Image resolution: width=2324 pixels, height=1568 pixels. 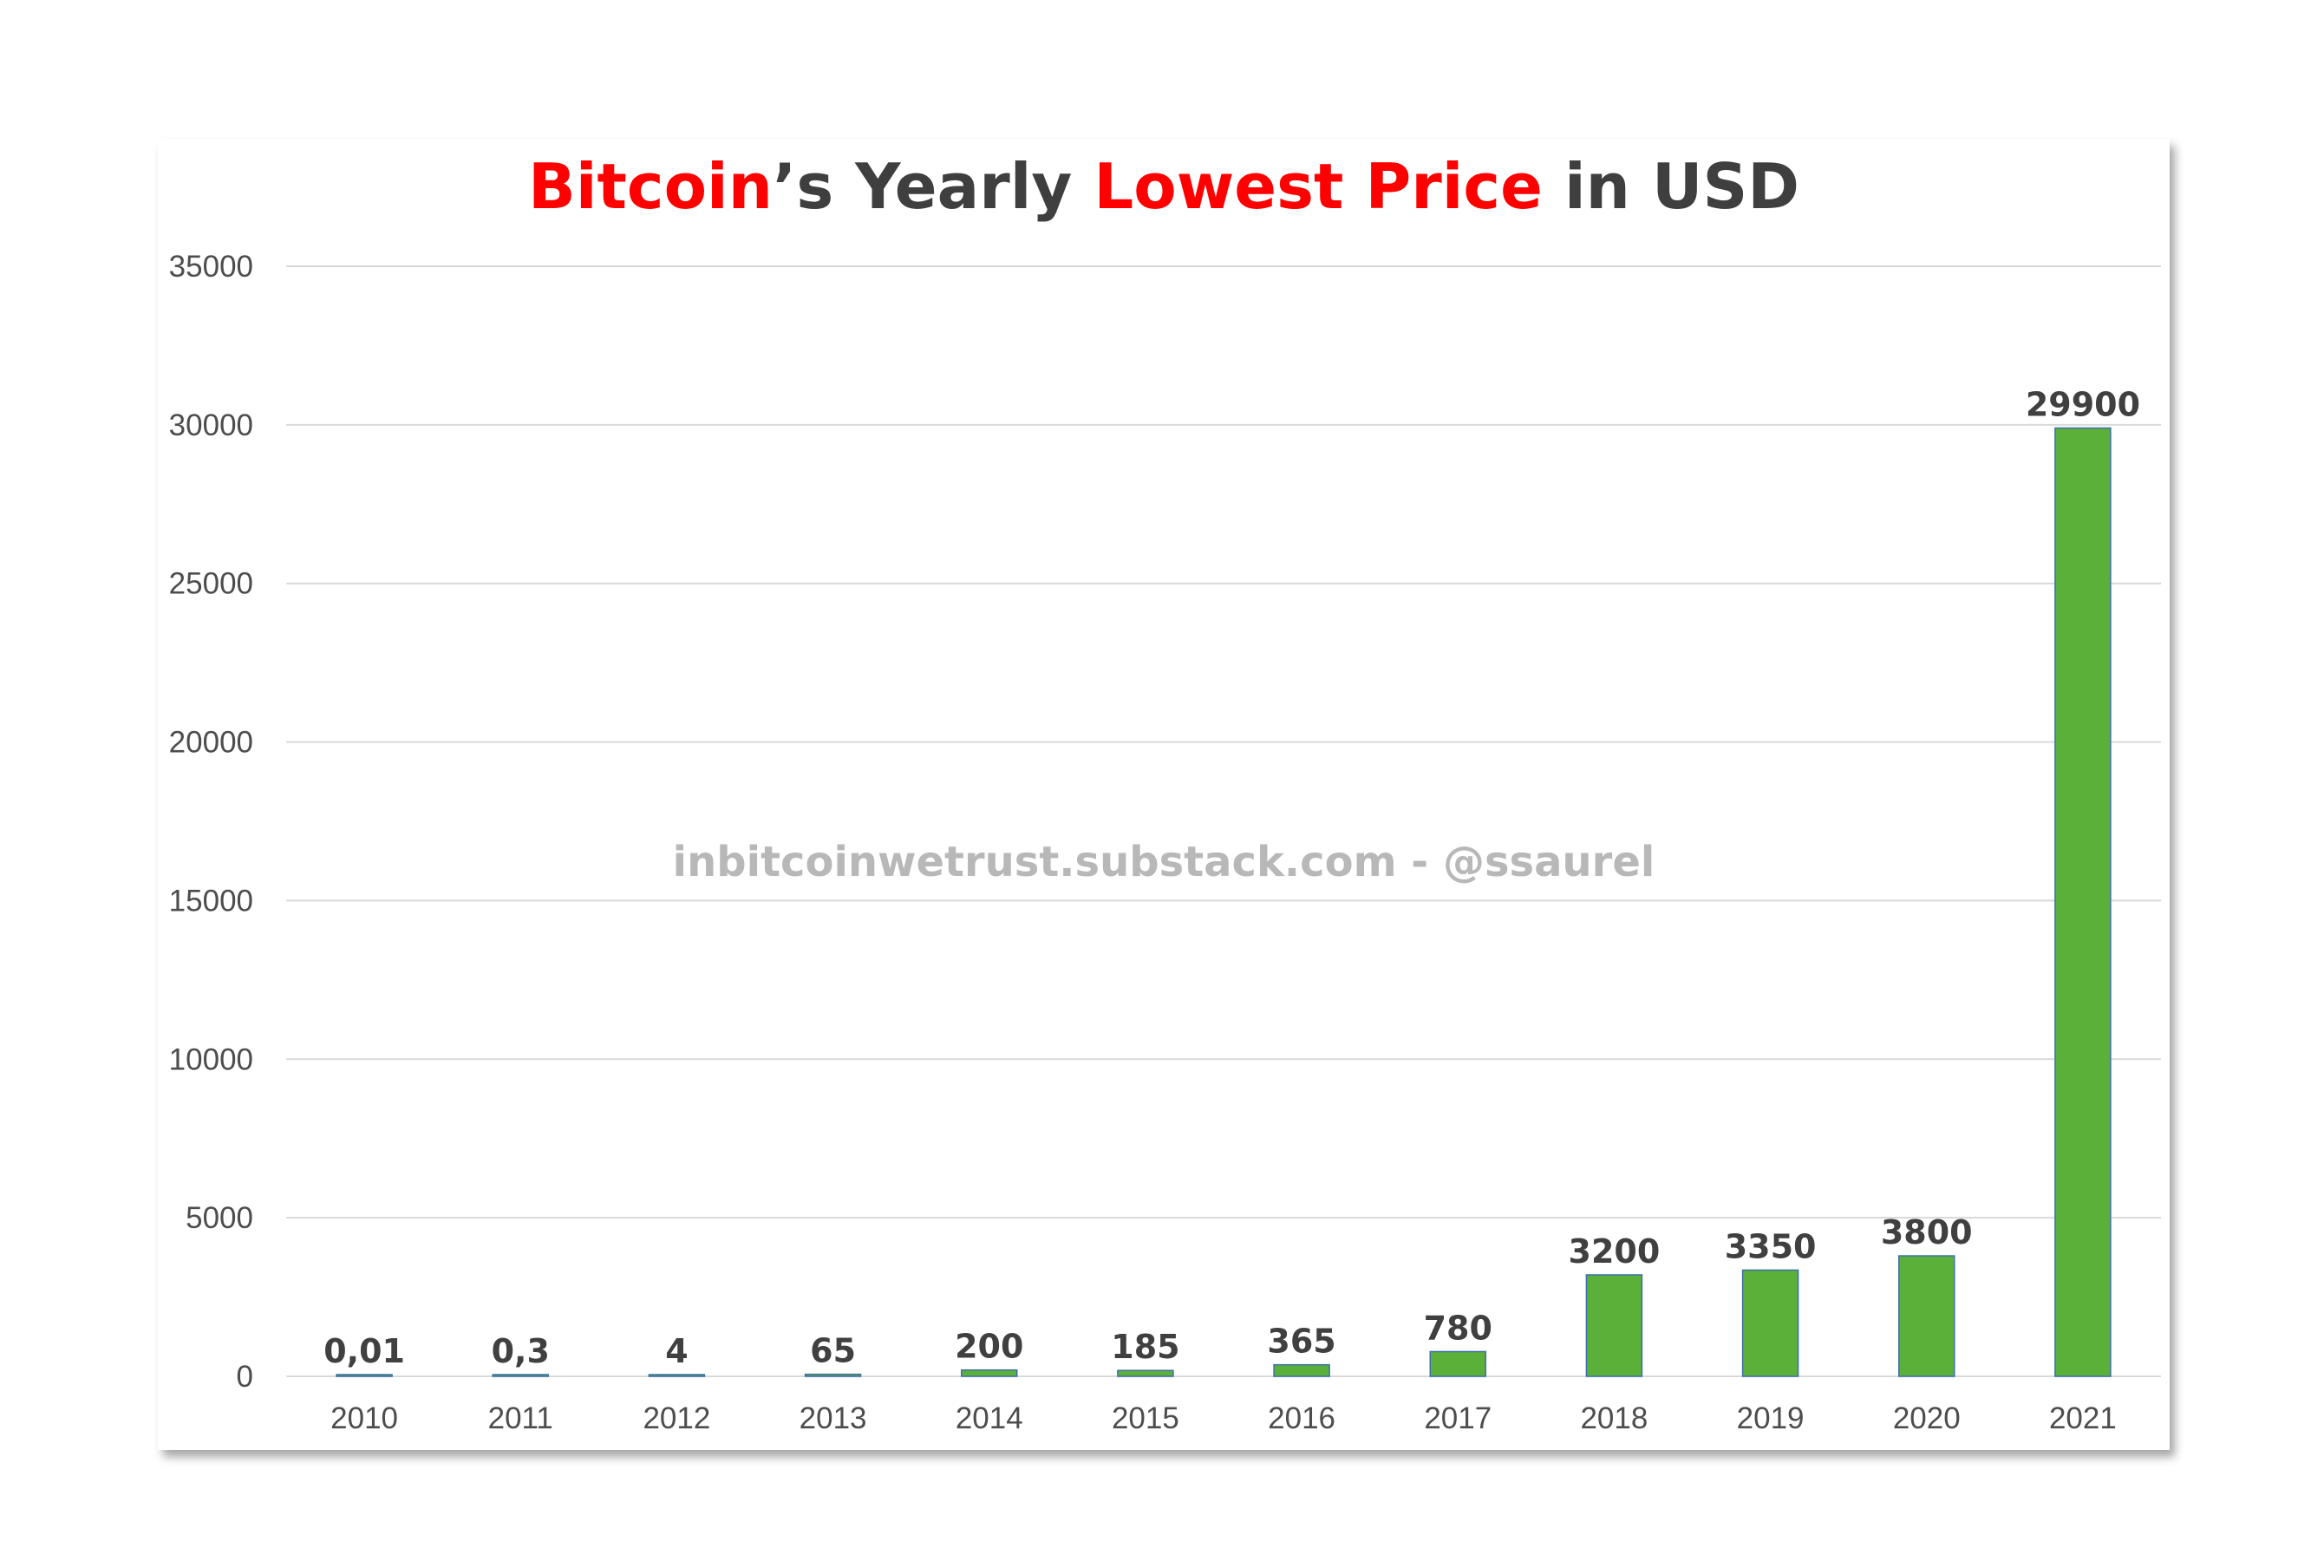 I want to click on title-part-2: Lowest Price, so click(x=1318, y=187).